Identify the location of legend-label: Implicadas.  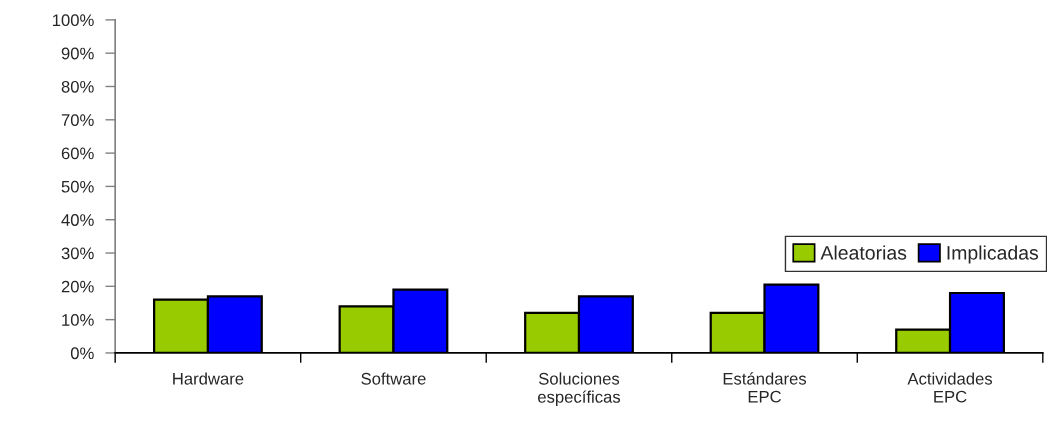
(993, 254).